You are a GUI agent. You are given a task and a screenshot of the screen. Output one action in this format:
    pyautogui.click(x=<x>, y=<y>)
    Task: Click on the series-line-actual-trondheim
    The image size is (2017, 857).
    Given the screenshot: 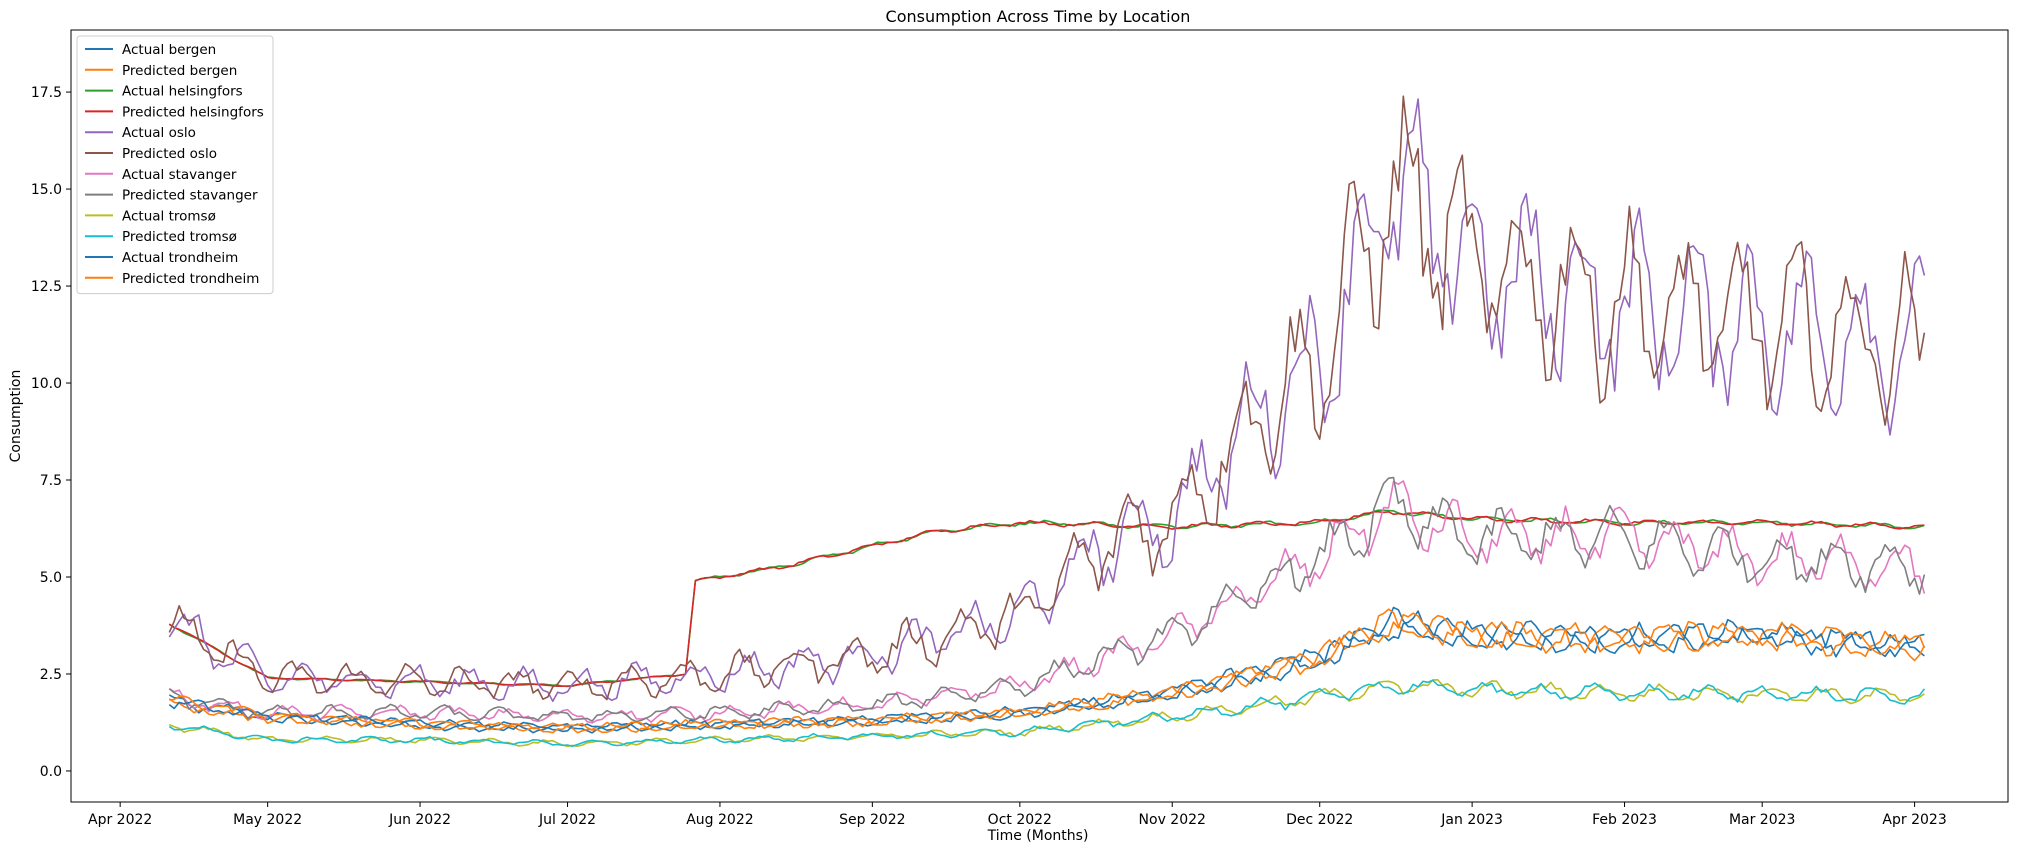 What is the action you would take?
    pyautogui.click(x=1046, y=671)
    